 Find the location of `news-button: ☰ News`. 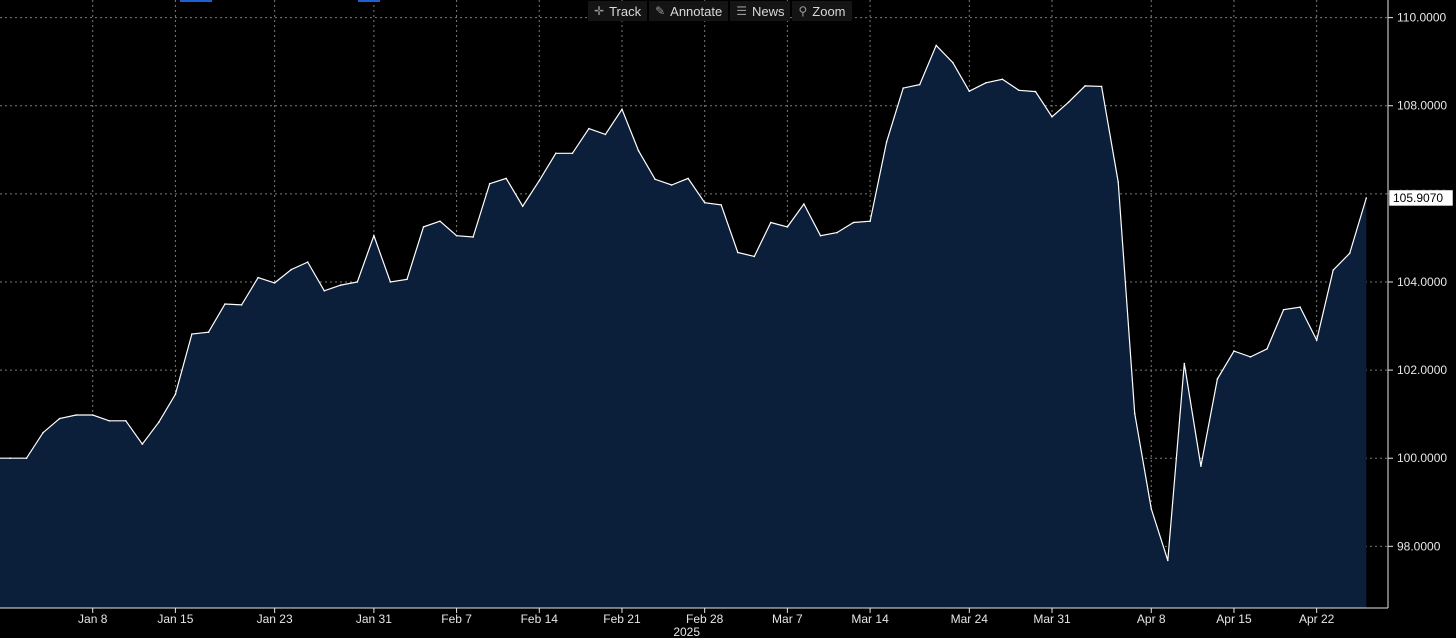

news-button: ☰ News is located at coordinates (760, 11).